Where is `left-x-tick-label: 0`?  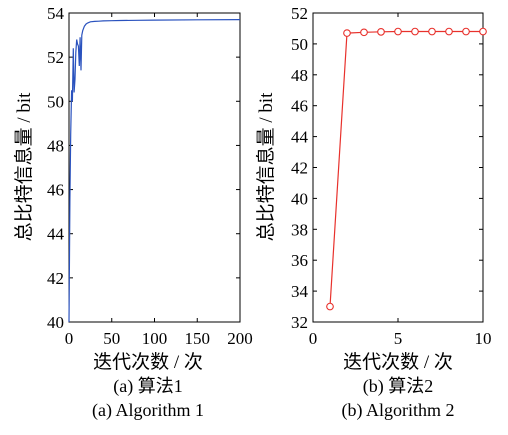 left-x-tick-label: 0 is located at coordinates (69, 338).